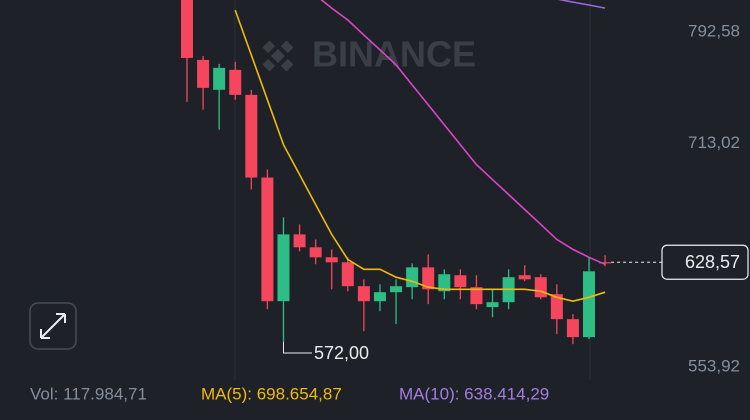  Describe the element at coordinates (271, 393) in the screenshot. I see `legend-ma5: MA(5): 698.654,87` at that location.